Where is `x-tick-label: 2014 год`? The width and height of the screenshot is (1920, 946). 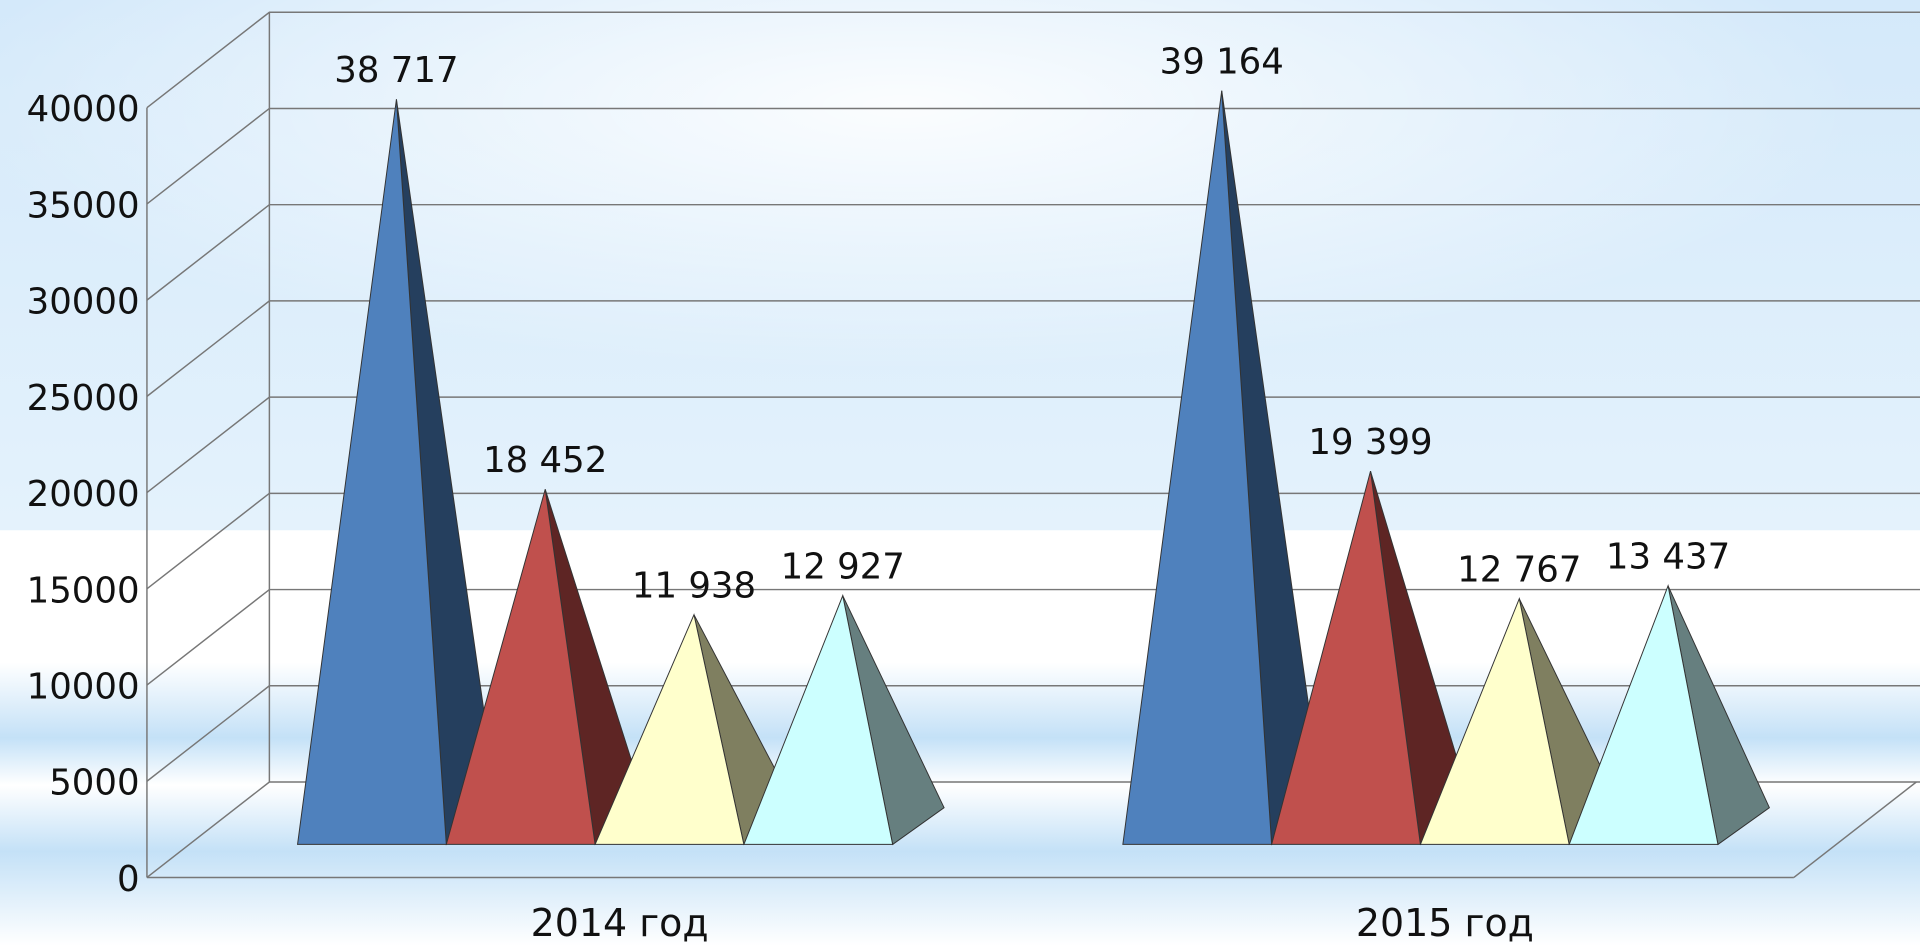
x-tick-label: 2014 год is located at coordinates (620, 923).